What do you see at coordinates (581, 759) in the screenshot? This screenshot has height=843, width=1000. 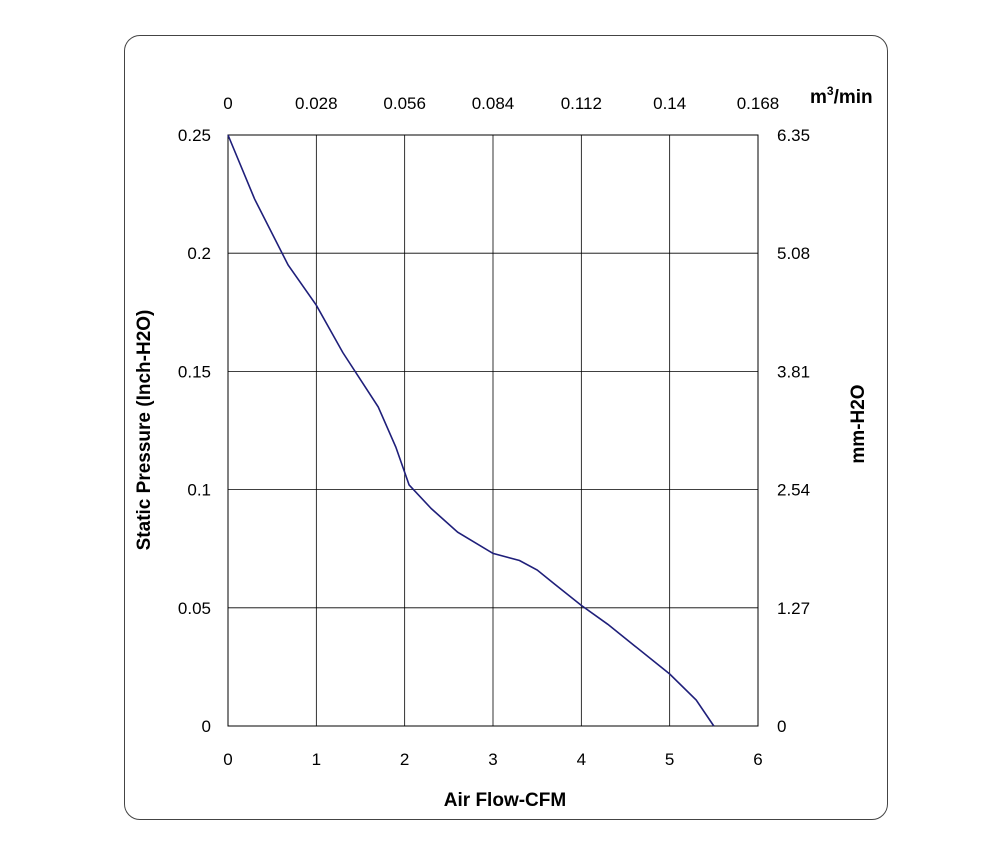 I see `x-tick-label: 4` at bounding box center [581, 759].